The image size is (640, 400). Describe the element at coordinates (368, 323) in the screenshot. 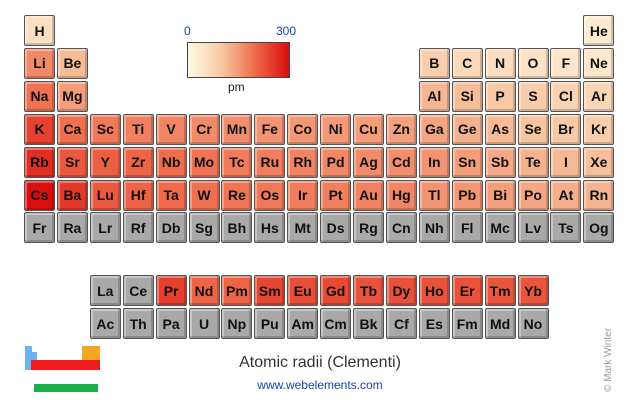

I see `element-cell-bk: Bk` at that location.